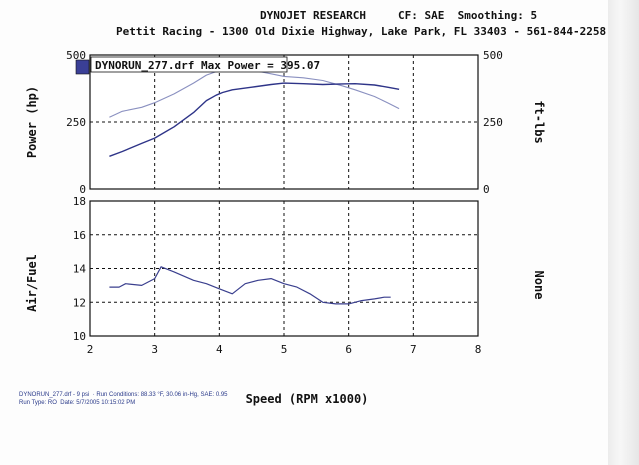  I want to click on series-line-power, so click(254, 119).